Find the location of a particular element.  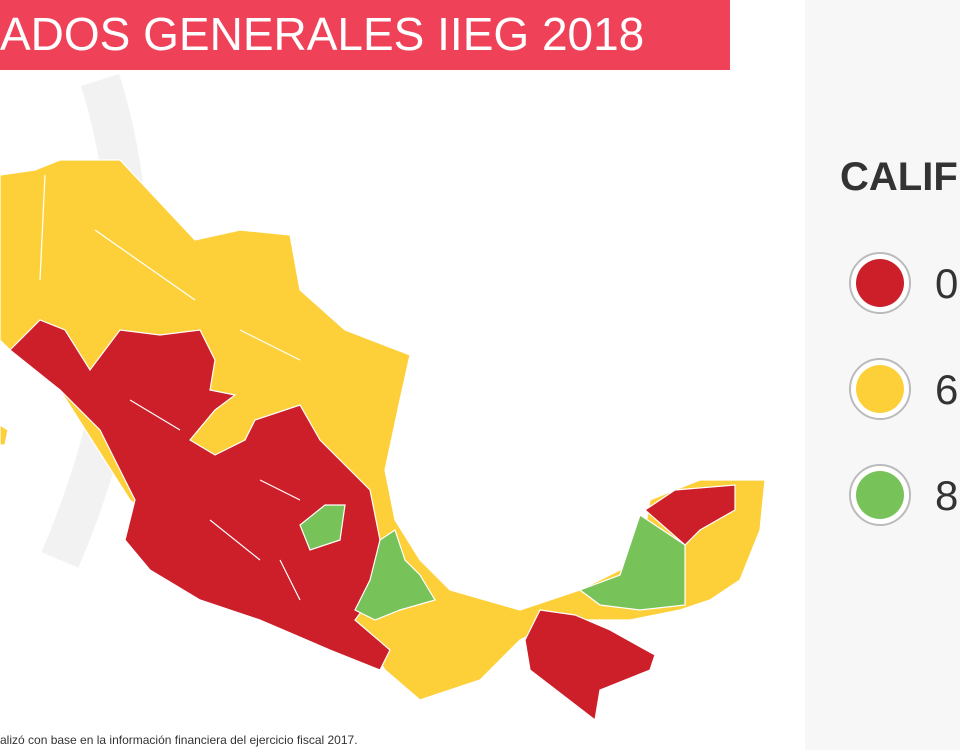

legend-title: CALIF is located at coordinates (899, 177).